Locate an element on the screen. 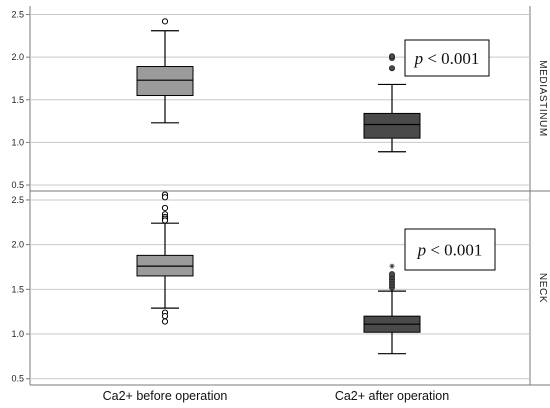  x-category-label: Ca2+ before operation is located at coordinates (165, 396).